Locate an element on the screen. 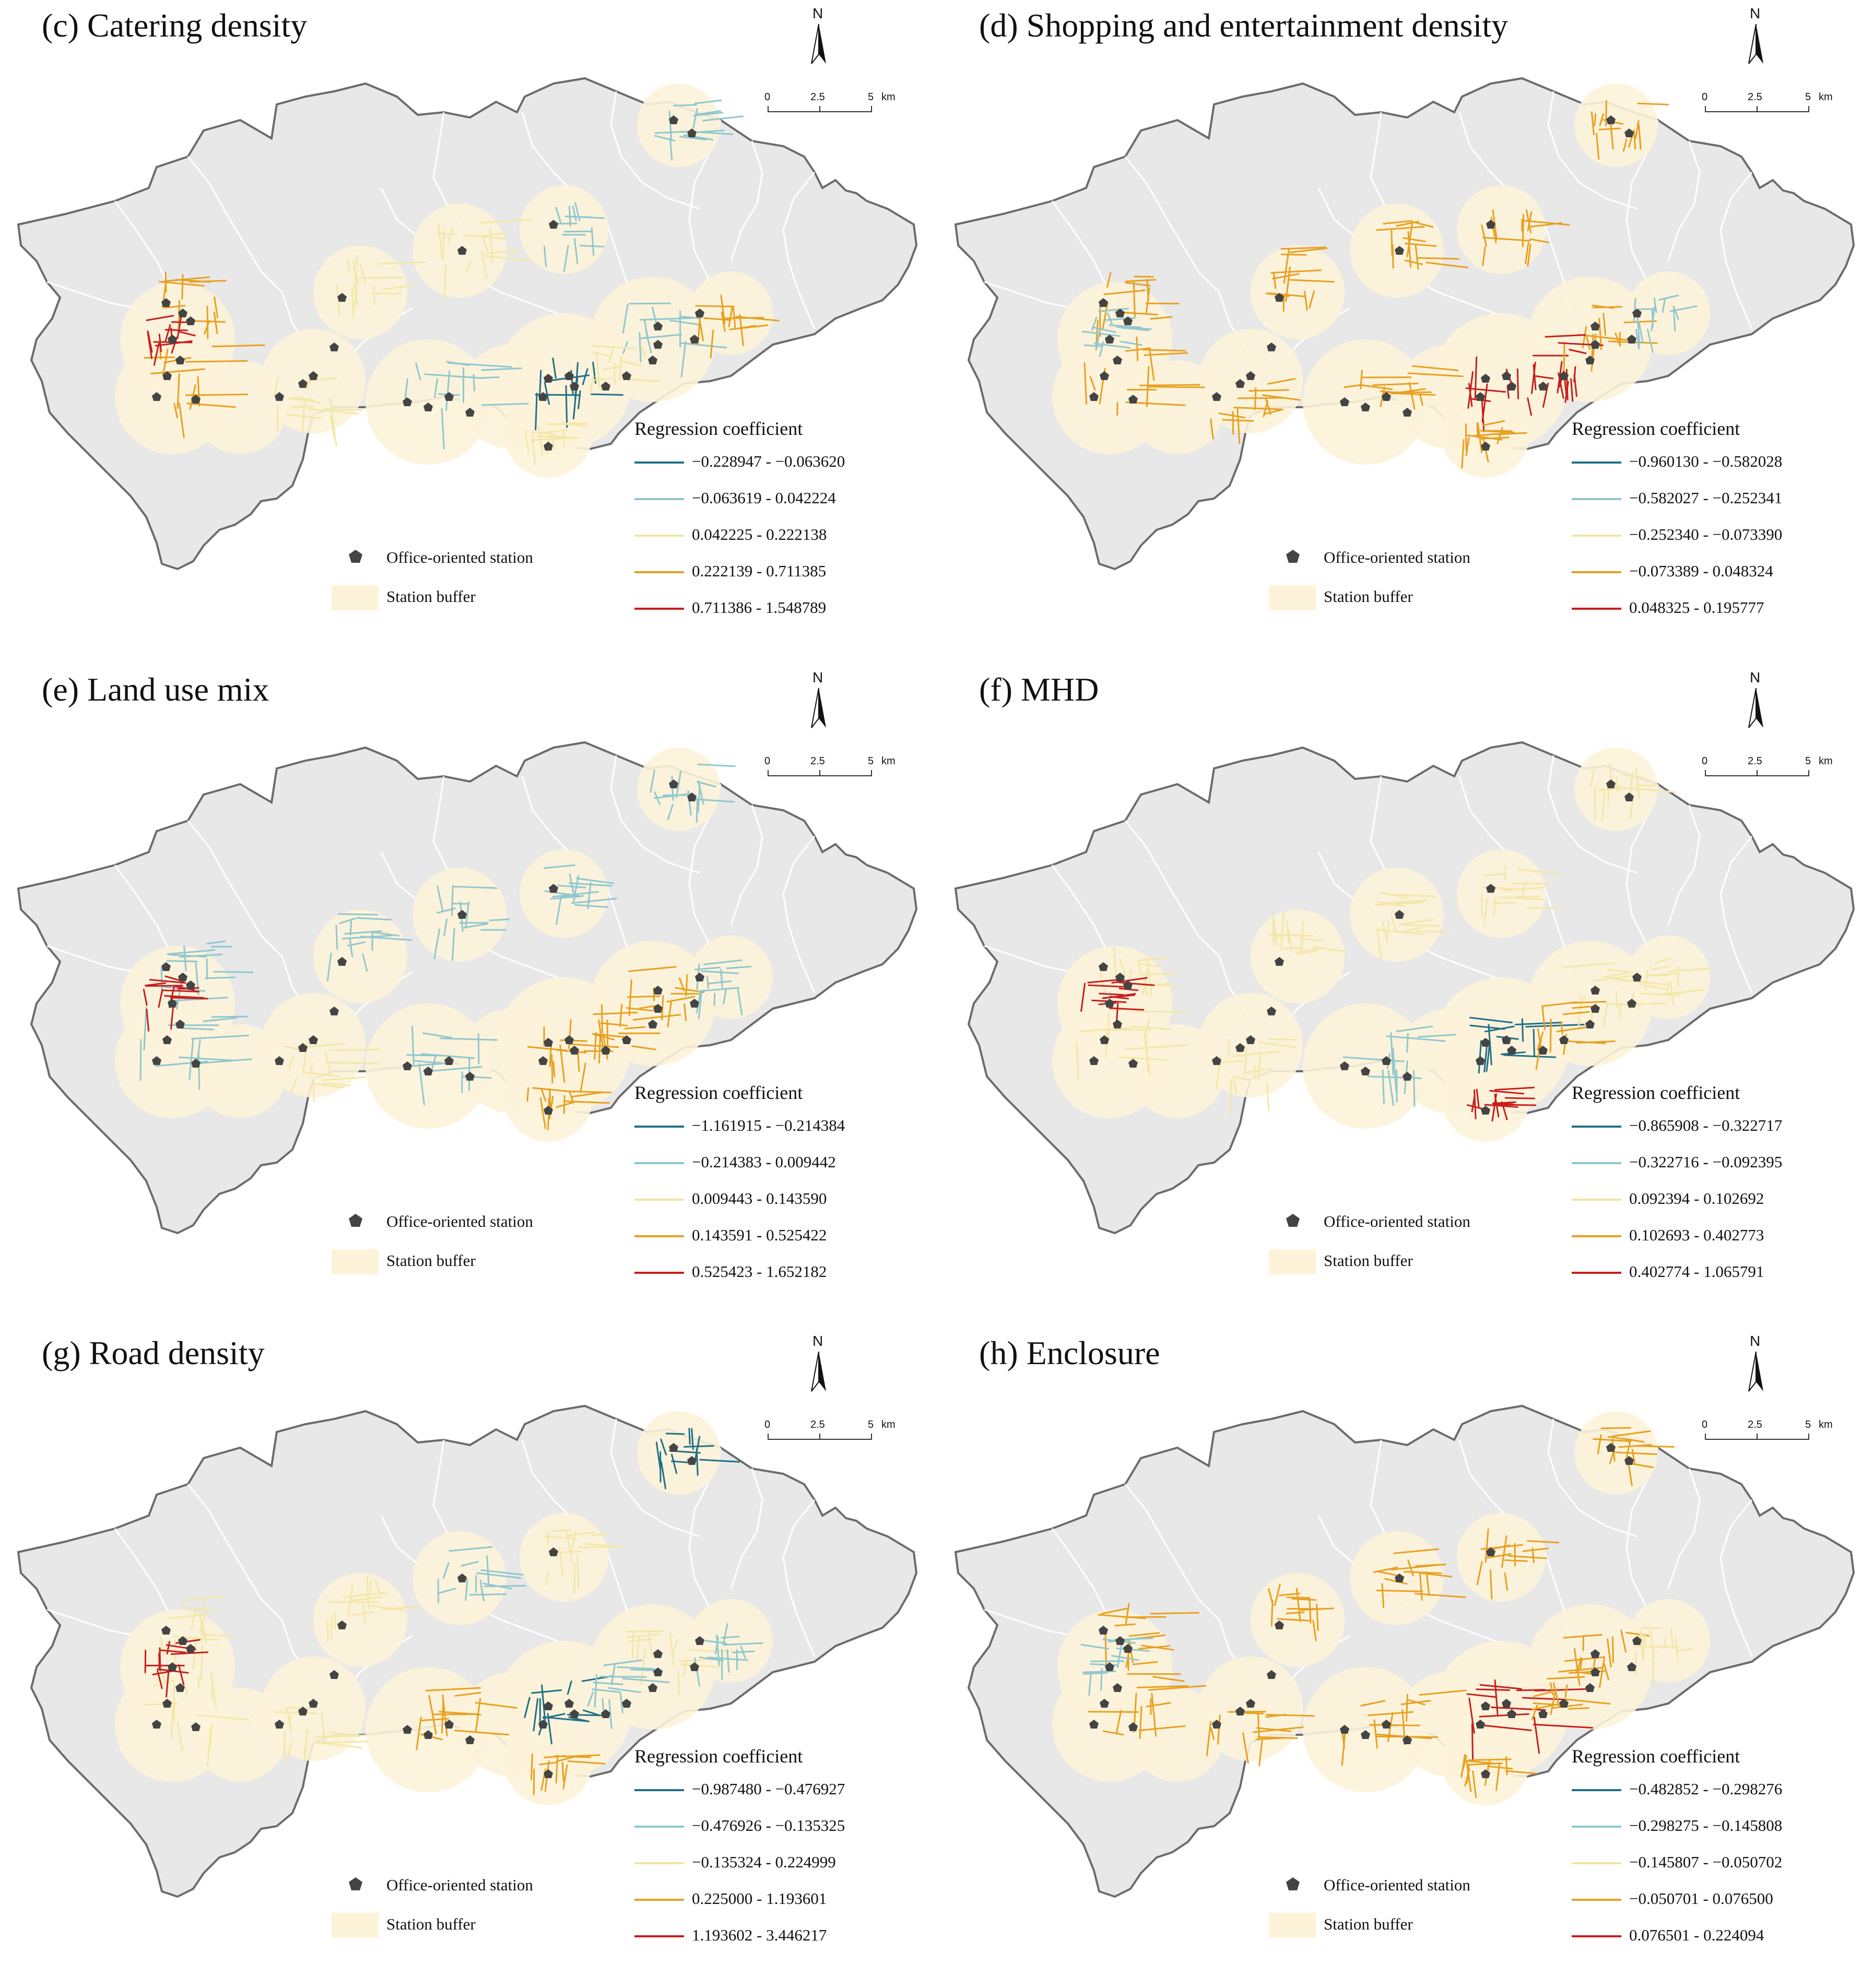  legend-item: 0.525423 - 1.652182 is located at coordinates (770, 1272).